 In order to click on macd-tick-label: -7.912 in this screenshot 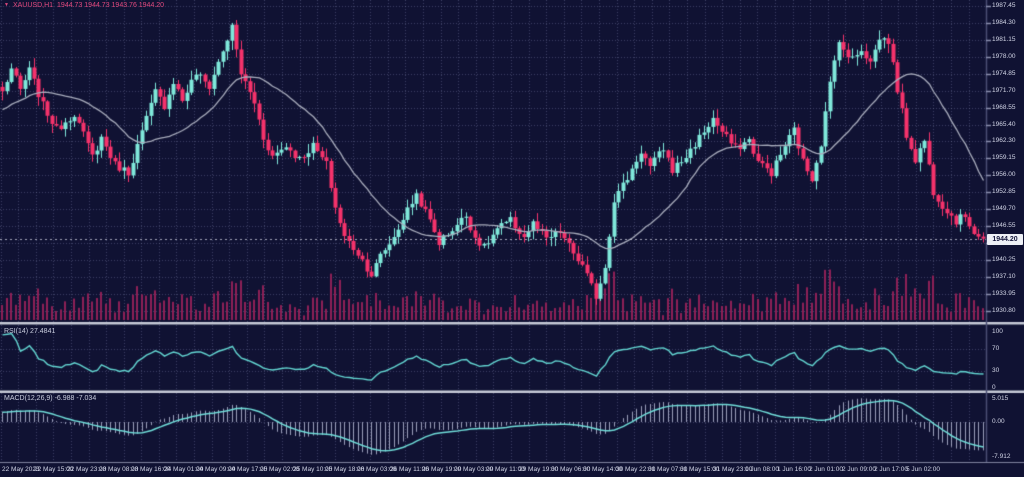, I will do `click(1001, 456)`.